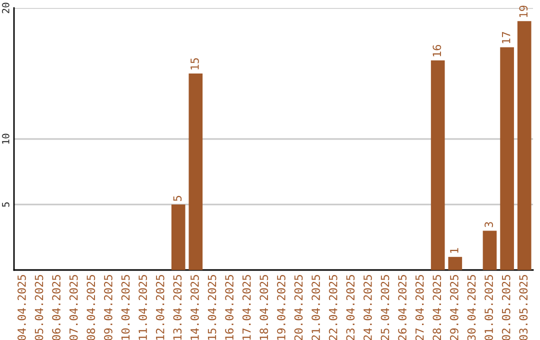  I want to click on y-tick-label: 10, so click(6, 139).